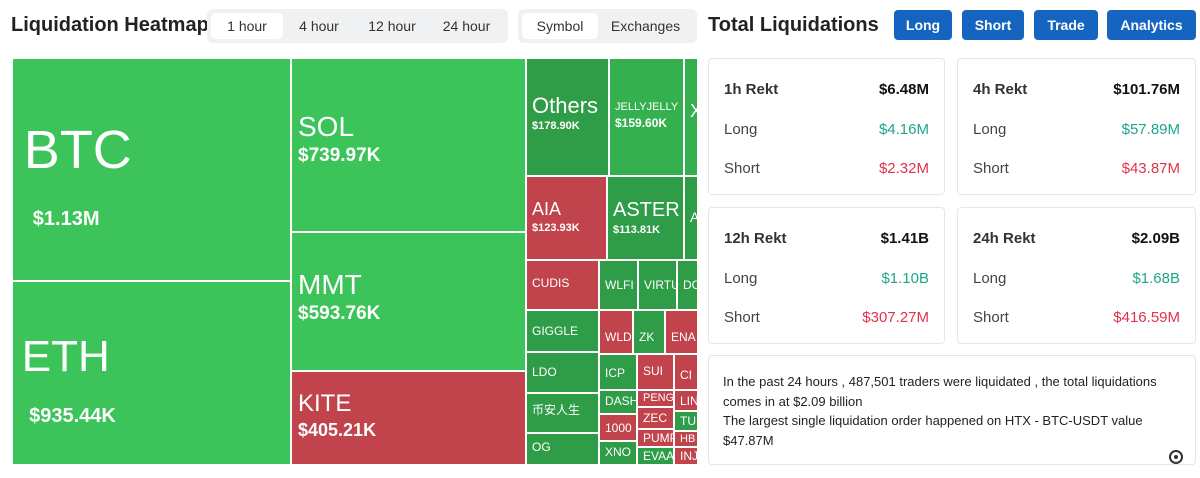 The image size is (1200, 478). Describe the element at coordinates (657, 285) in the screenshot. I see `heatmap-tile: VIRTU` at that location.